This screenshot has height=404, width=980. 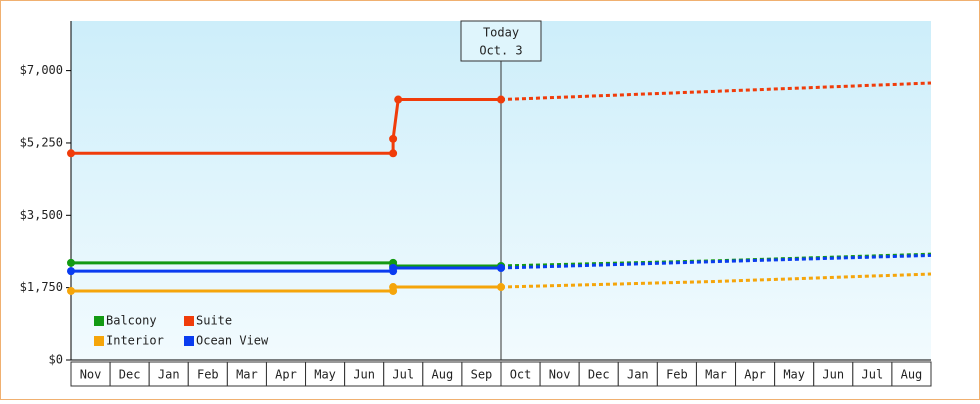 I want to click on y-tick-label: $7,000, so click(x=41, y=70).